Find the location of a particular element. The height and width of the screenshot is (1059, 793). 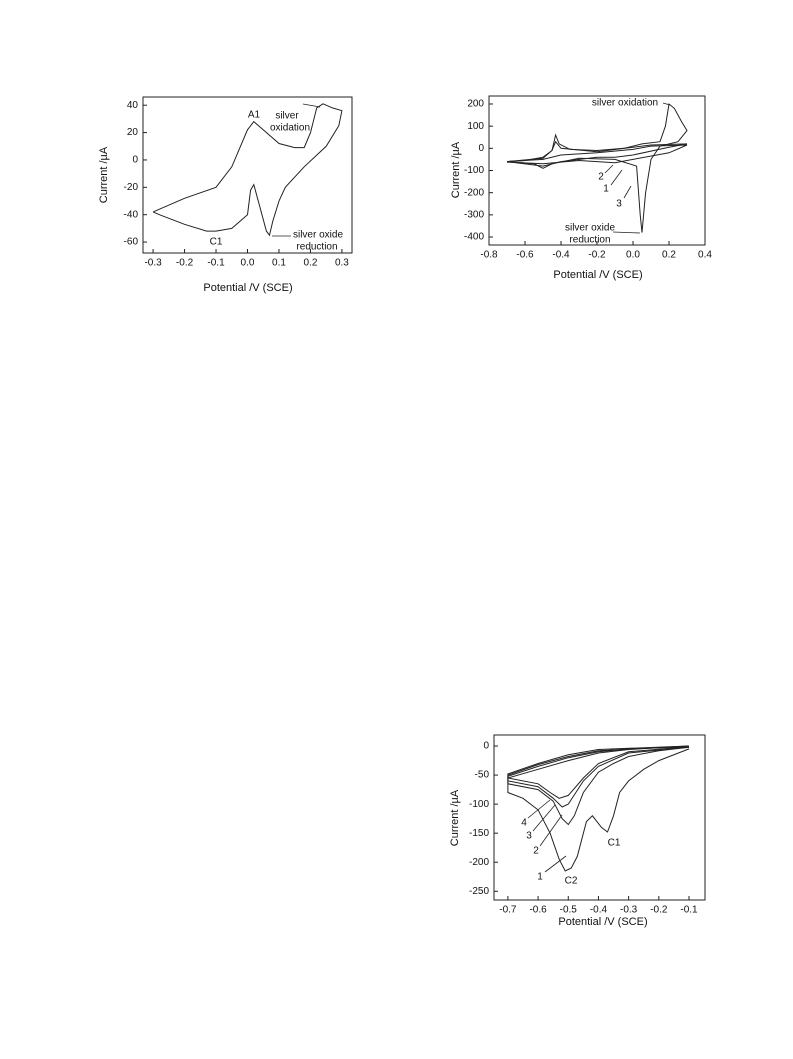

x-tick-label: -0.8 is located at coordinates (489, 255).